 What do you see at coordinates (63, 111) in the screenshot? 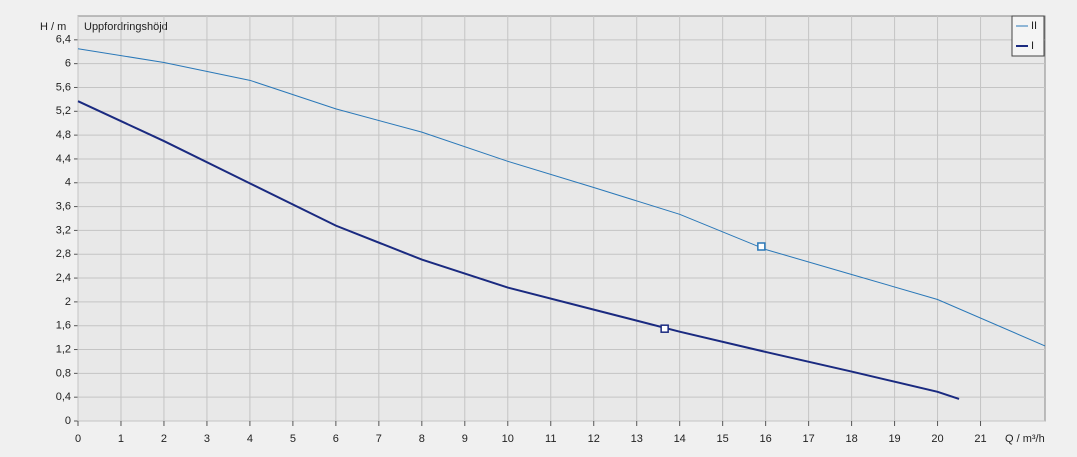
I see `y-tick-label: 5,2` at bounding box center [63, 111].